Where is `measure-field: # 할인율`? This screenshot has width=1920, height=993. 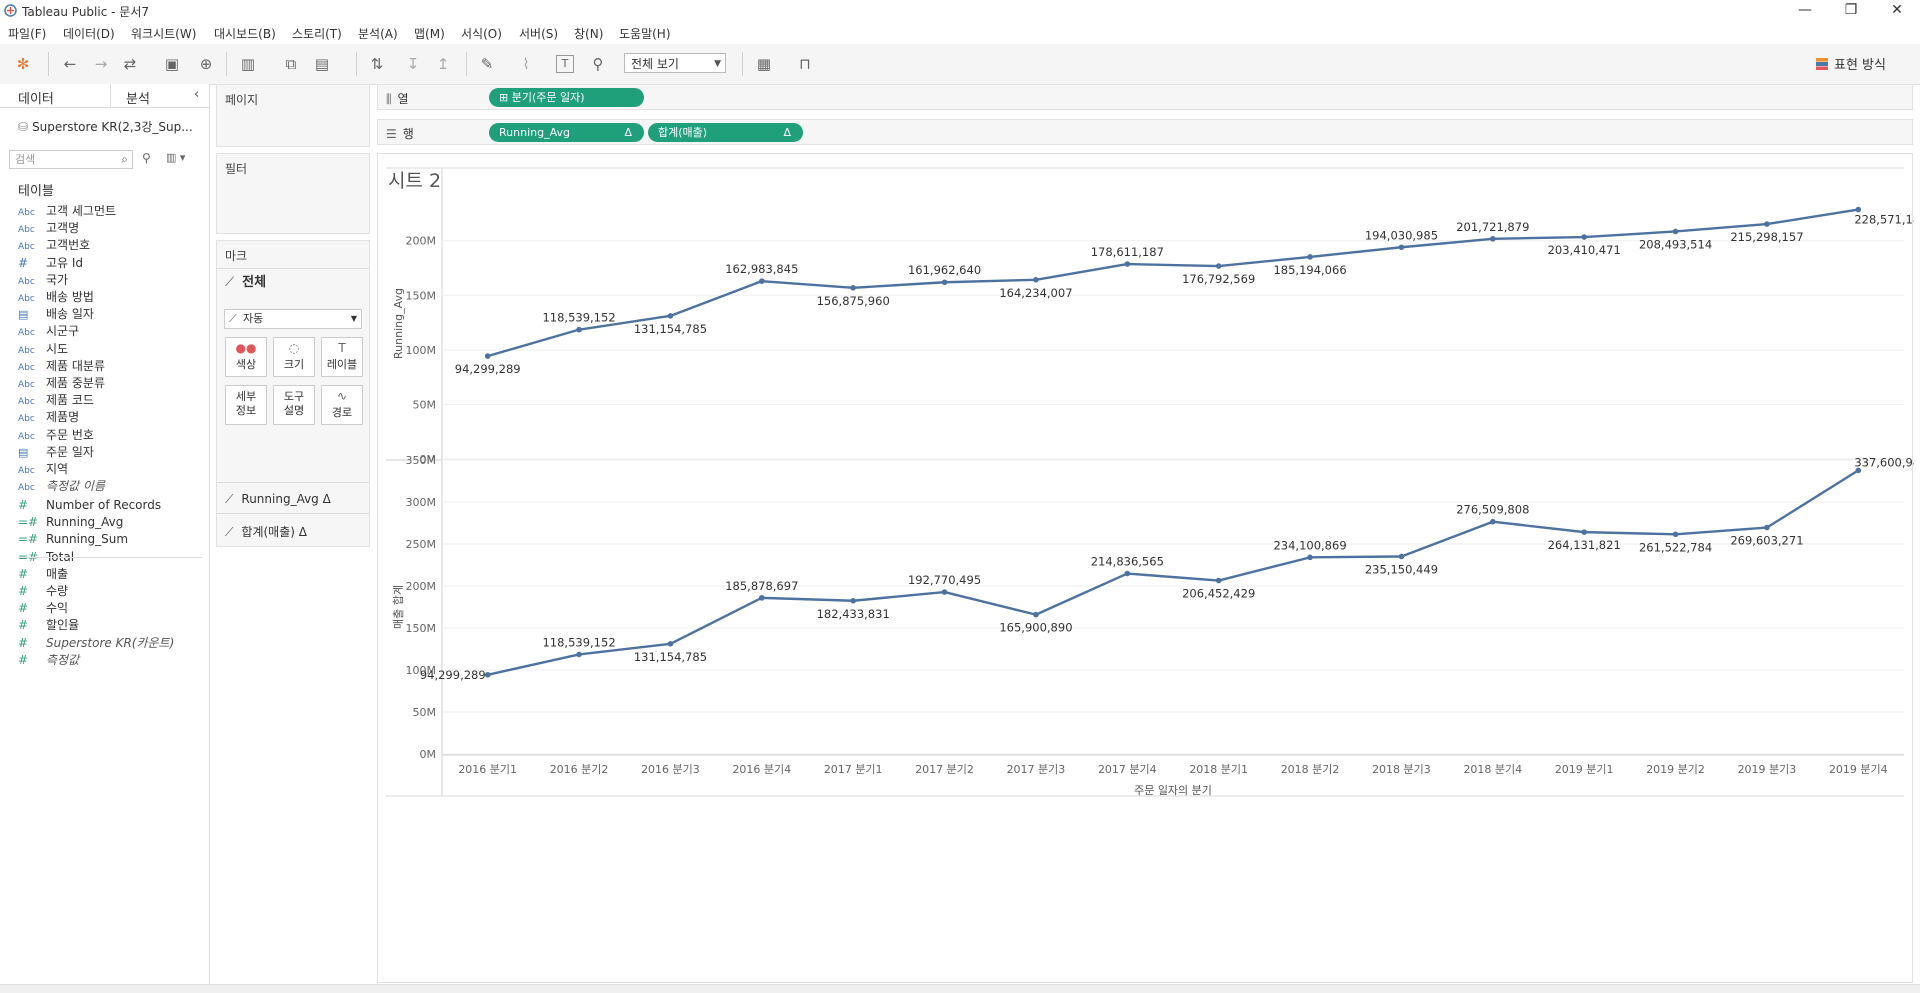 measure-field: # 할인율 is located at coordinates (48, 625).